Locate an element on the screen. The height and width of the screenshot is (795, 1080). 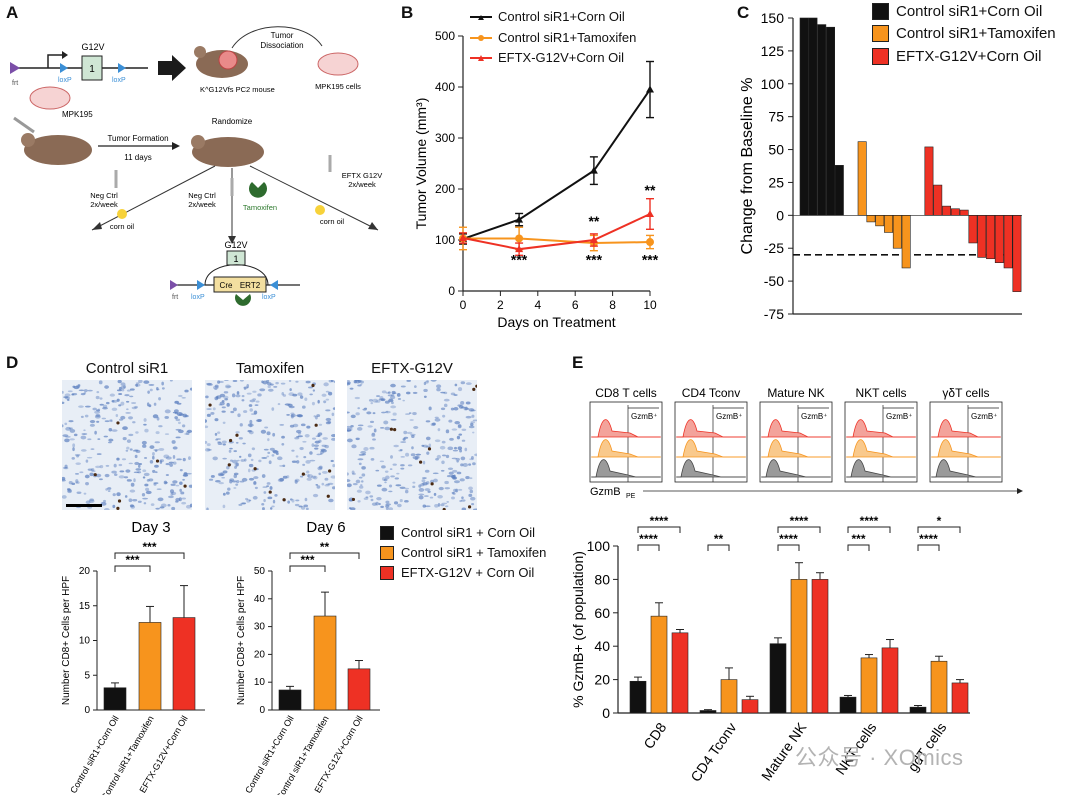
d-y-tick-label: 10 is located at coordinates (260, 682).